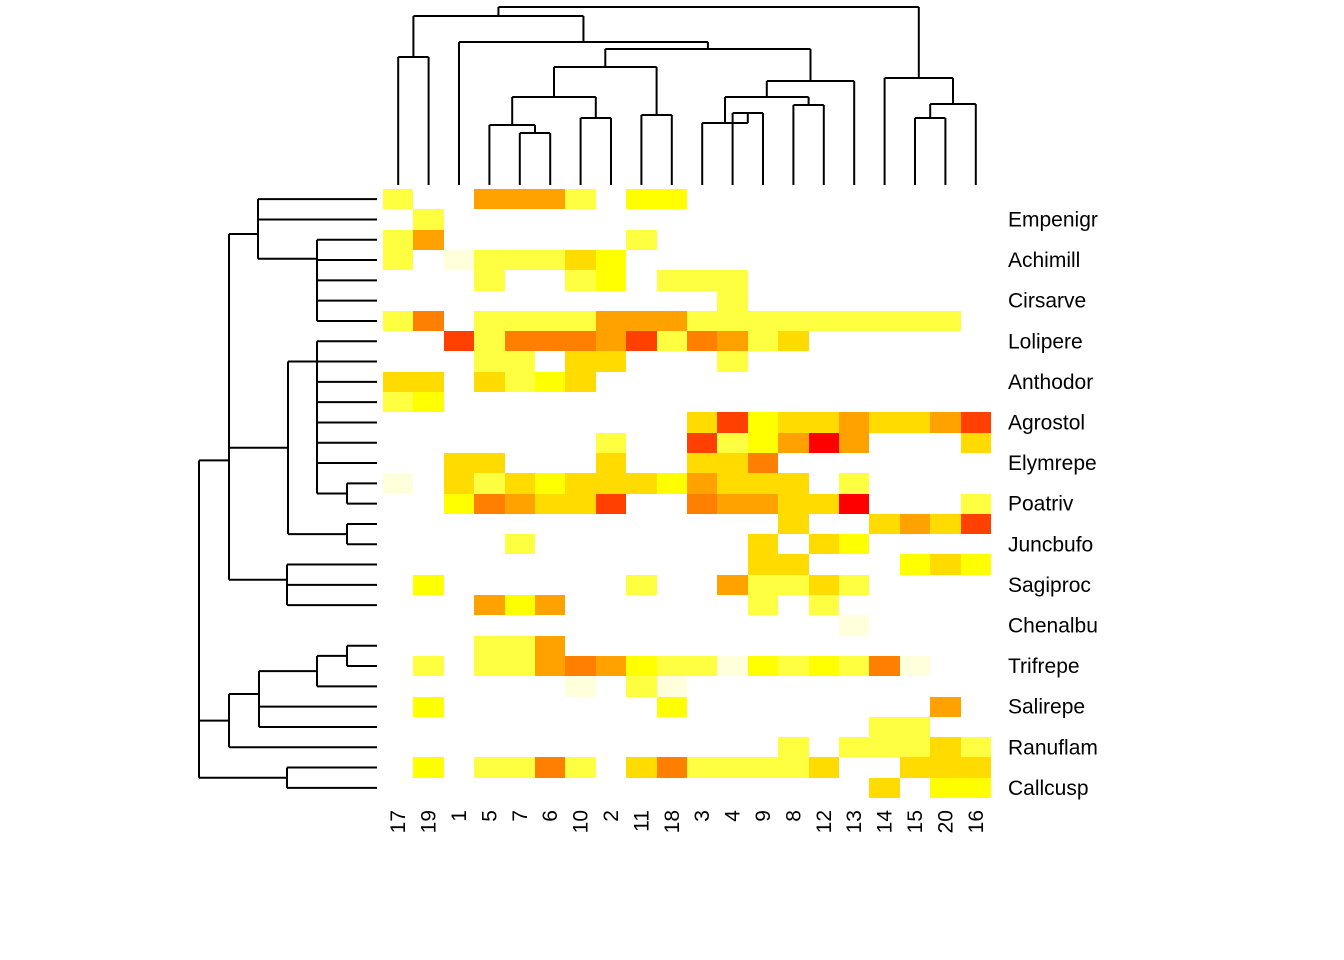 The image size is (1344, 960). What do you see at coordinates (1049, 585) in the screenshot?
I see `row-label-sagiproc: Sagiproc` at bounding box center [1049, 585].